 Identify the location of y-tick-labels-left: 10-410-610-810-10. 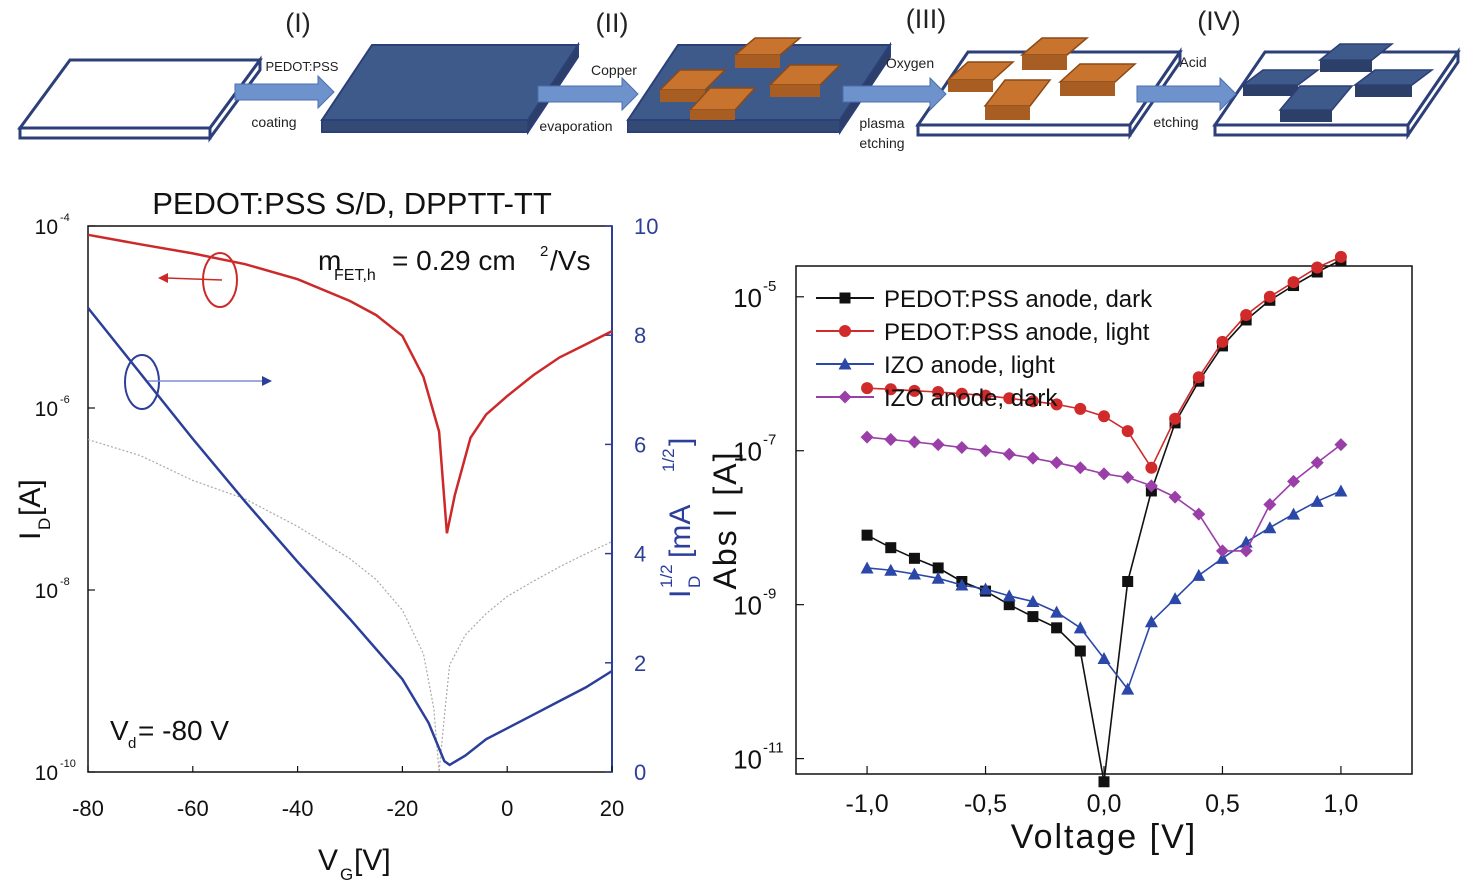
(65, 498).